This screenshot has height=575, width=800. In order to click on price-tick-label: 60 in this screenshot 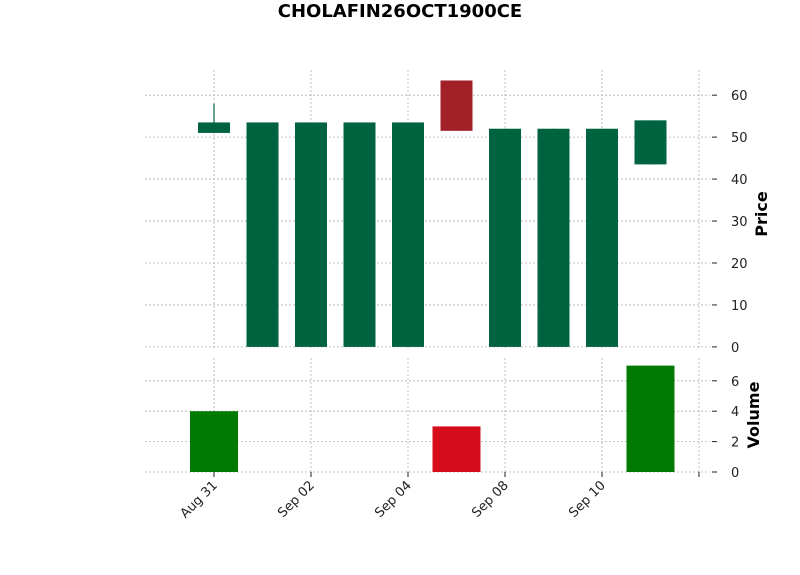, I will do `click(739, 96)`.